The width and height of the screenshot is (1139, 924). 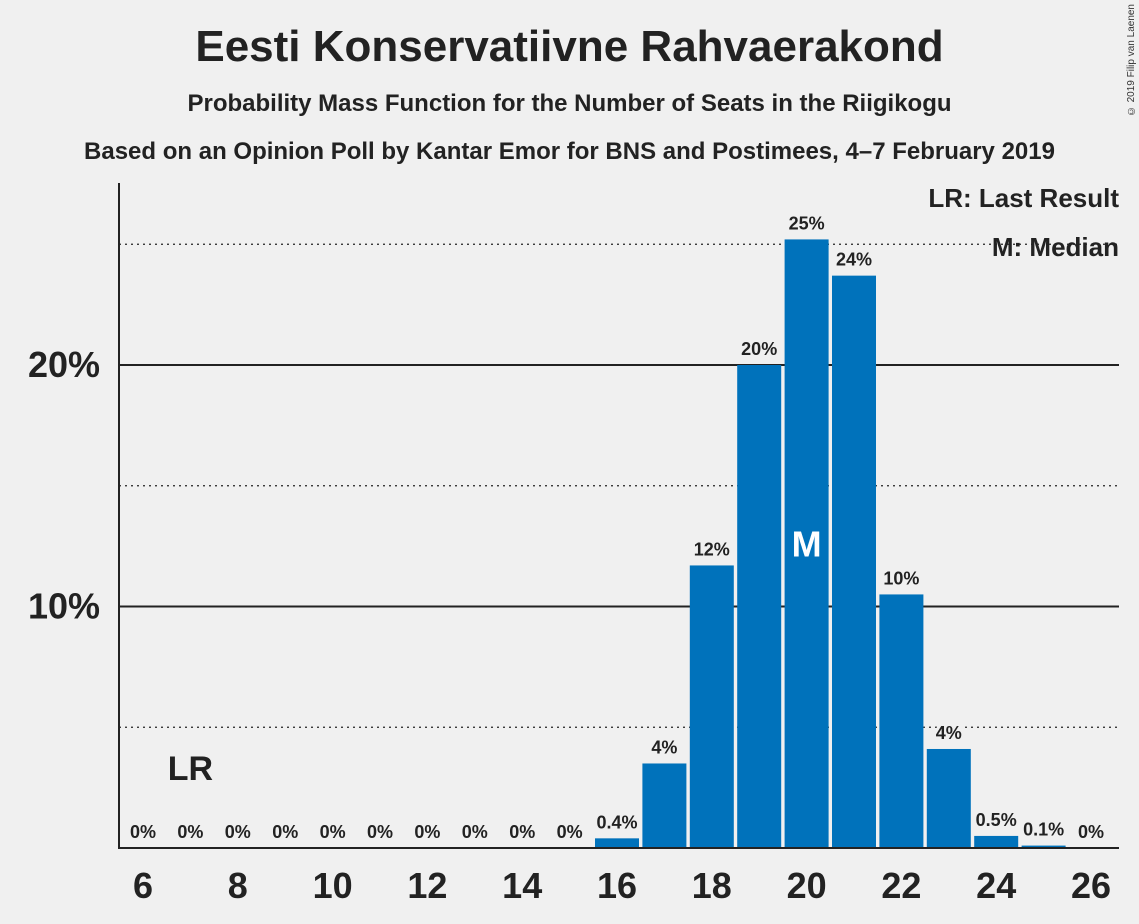 What do you see at coordinates (617, 885) in the screenshot?
I see `x-tick-label: 16` at bounding box center [617, 885].